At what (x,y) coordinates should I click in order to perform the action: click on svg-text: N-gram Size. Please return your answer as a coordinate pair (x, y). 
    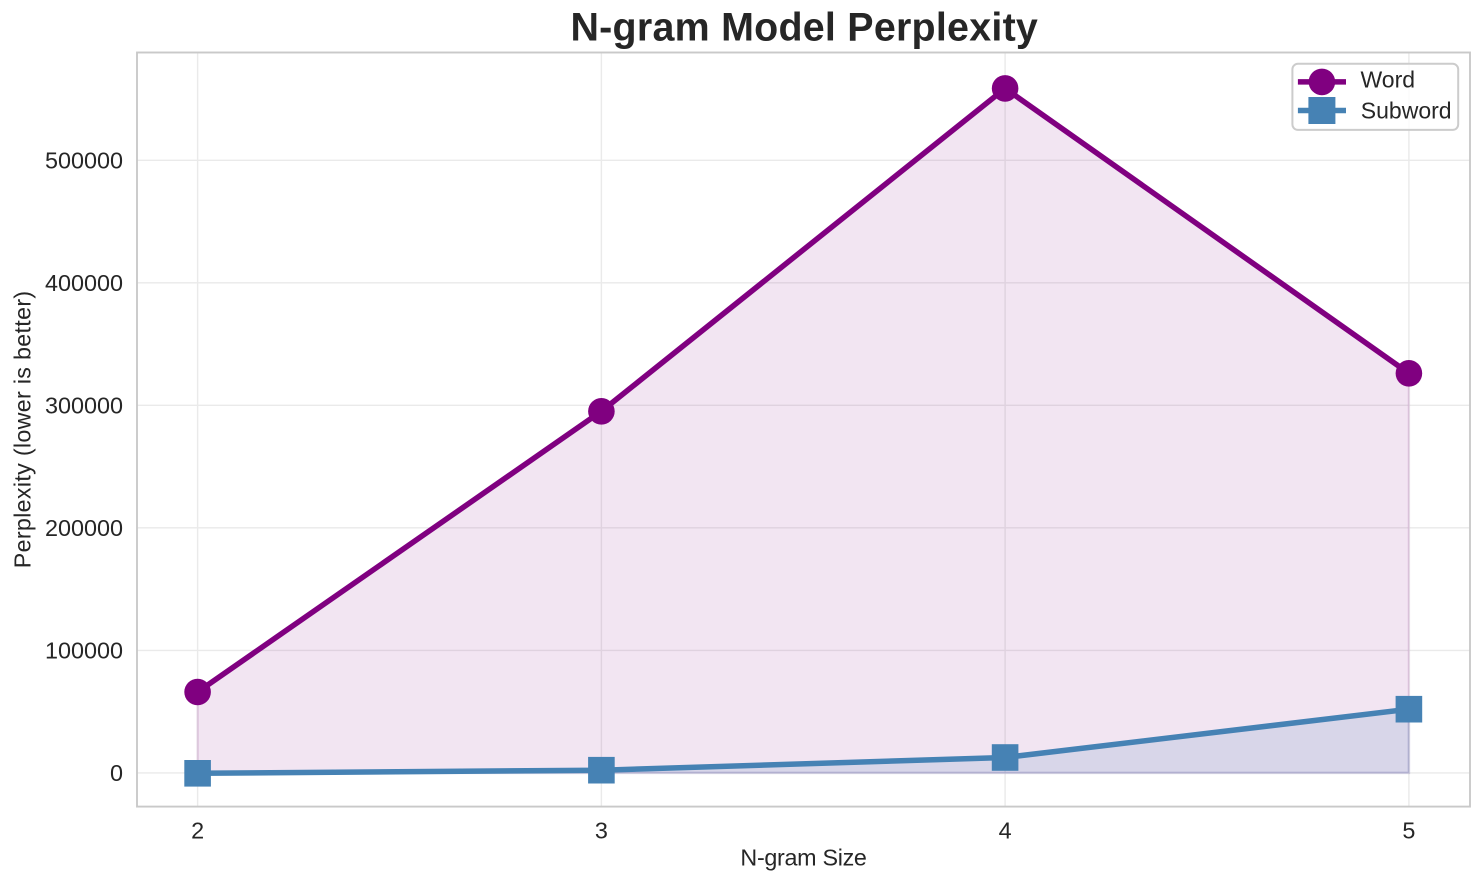
    Looking at the image, I should click on (803, 858).